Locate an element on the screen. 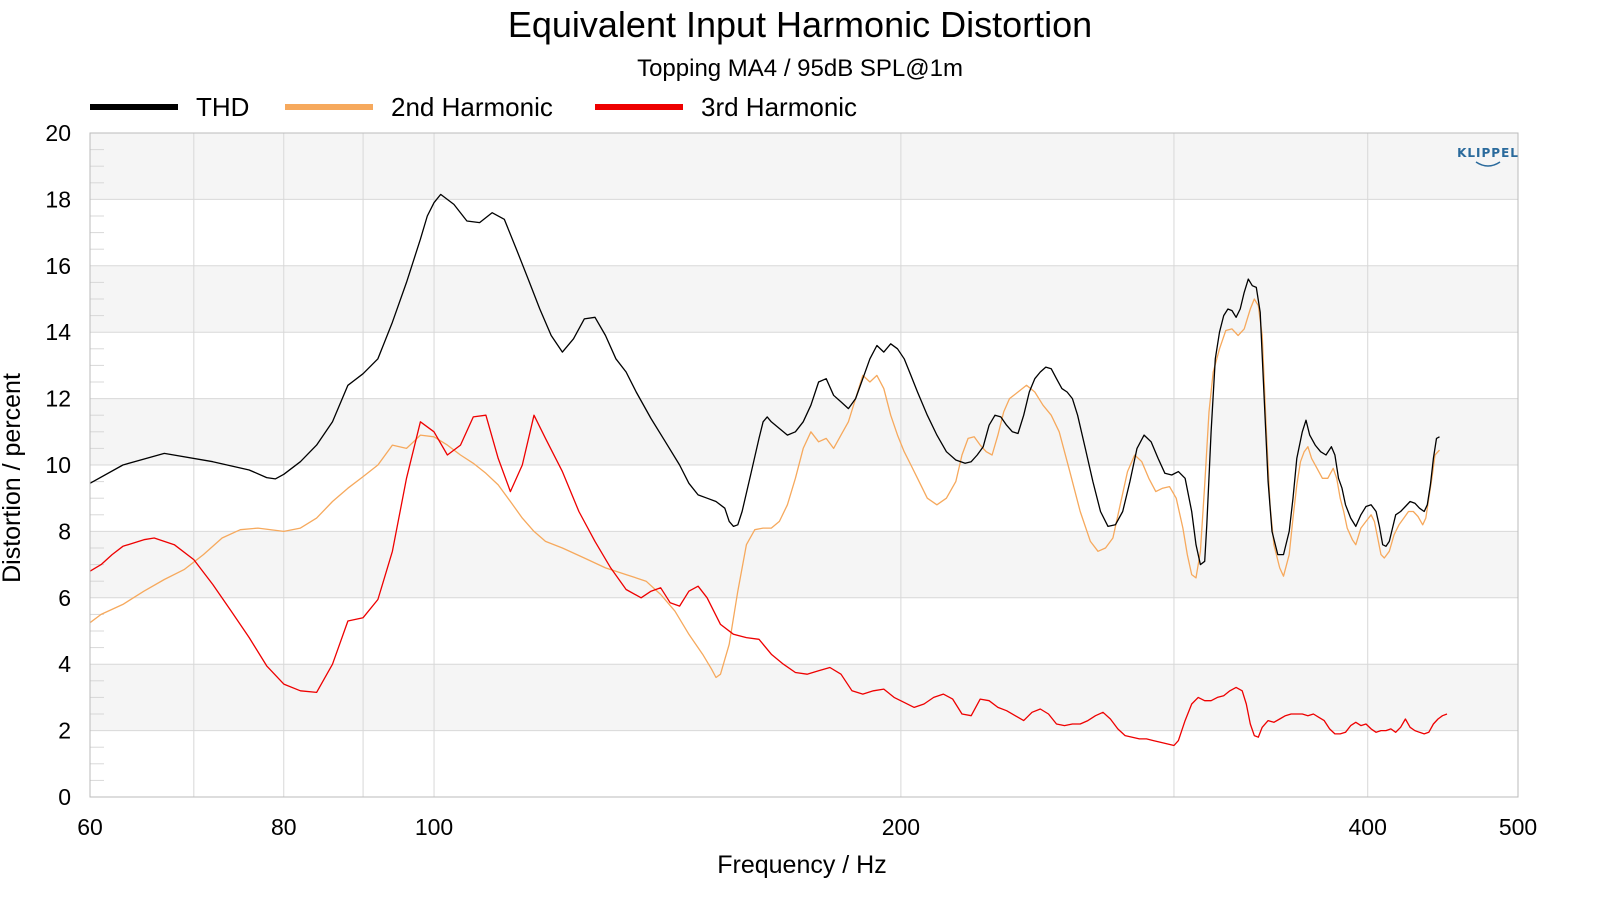 The width and height of the screenshot is (1600, 900). x-tick-labels: 60 80 100 200 400 500 is located at coordinates (807, 827).